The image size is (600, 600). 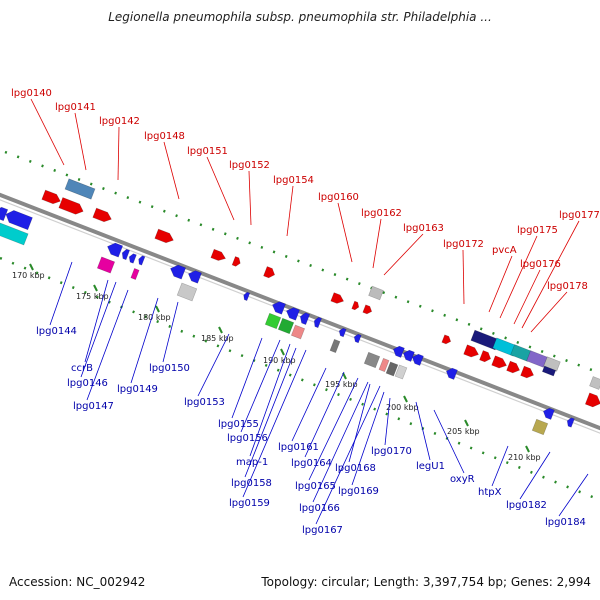 I want to click on bottom-gene-label: lpg0167, so click(x=322, y=530).